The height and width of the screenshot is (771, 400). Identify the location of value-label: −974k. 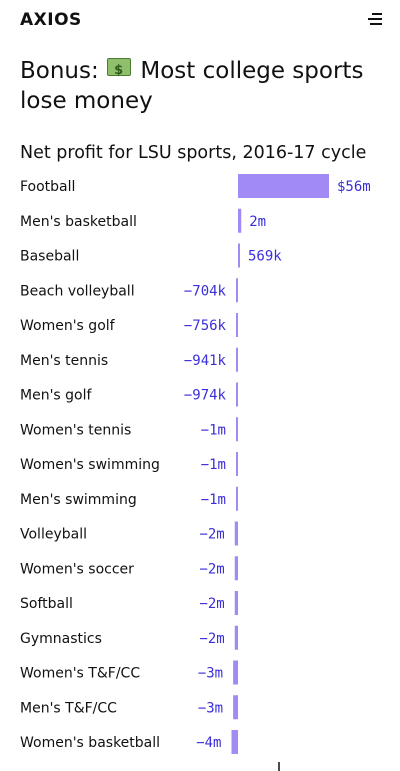
(205, 396).